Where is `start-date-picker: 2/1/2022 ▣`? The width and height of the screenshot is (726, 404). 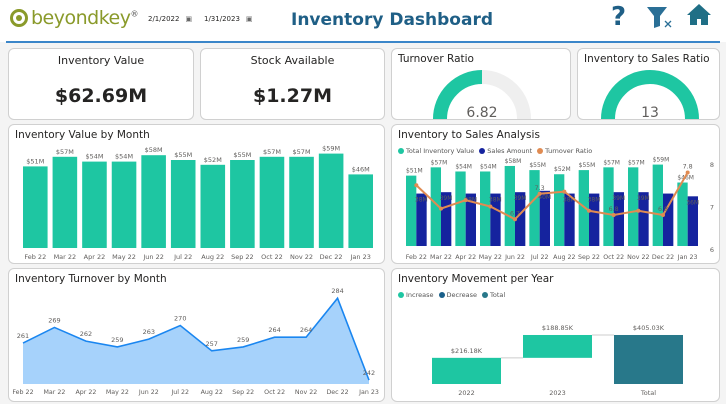
start-date-picker: 2/1/2022 ▣ is located at coordinates (170, 19).